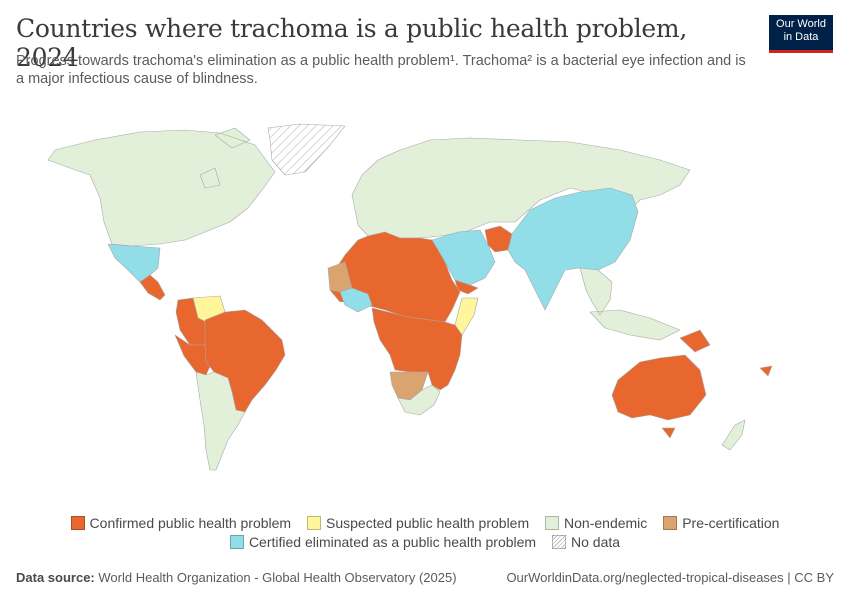 The width and height of the screenshot is (850, 597). Describe the element at coordinates (596, 542) in the screenshot. I see `legend-label-no-data: No data` at that location.